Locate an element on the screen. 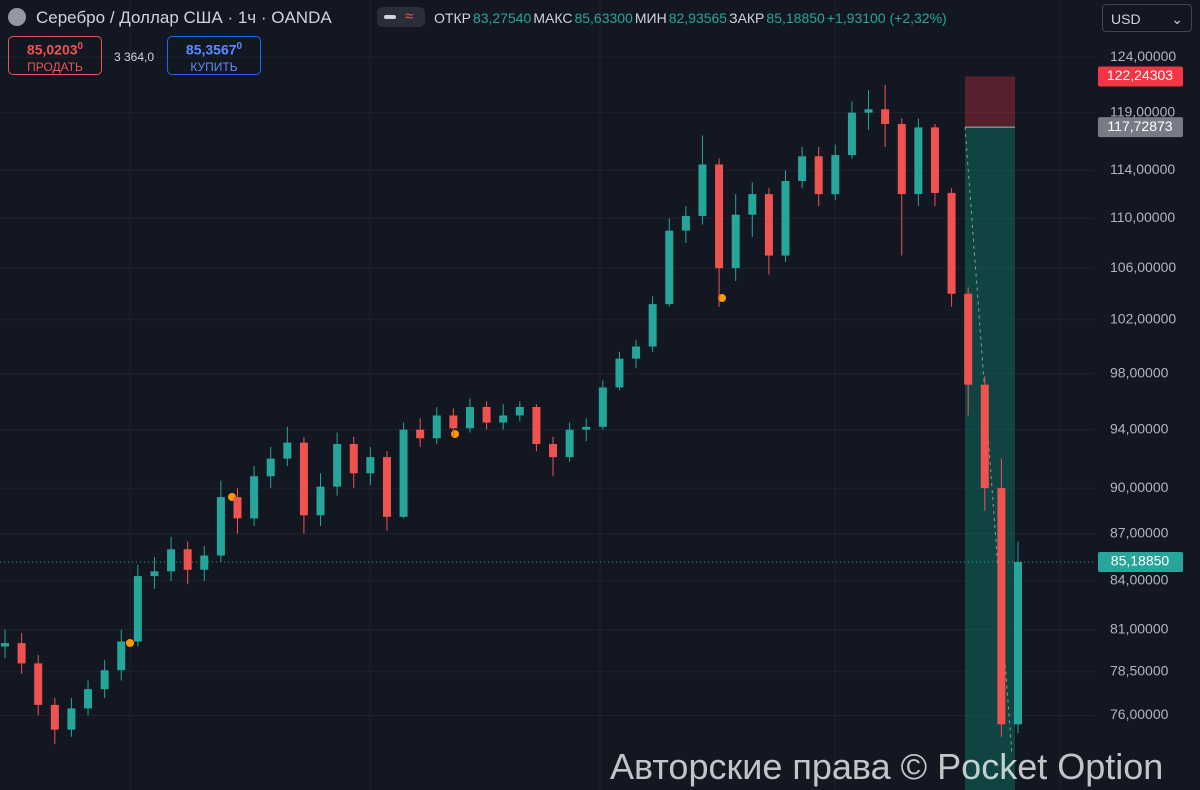 This screenshot has height=790, width=1200. badge-icon: ≈ is located at coordinates (409, 16).